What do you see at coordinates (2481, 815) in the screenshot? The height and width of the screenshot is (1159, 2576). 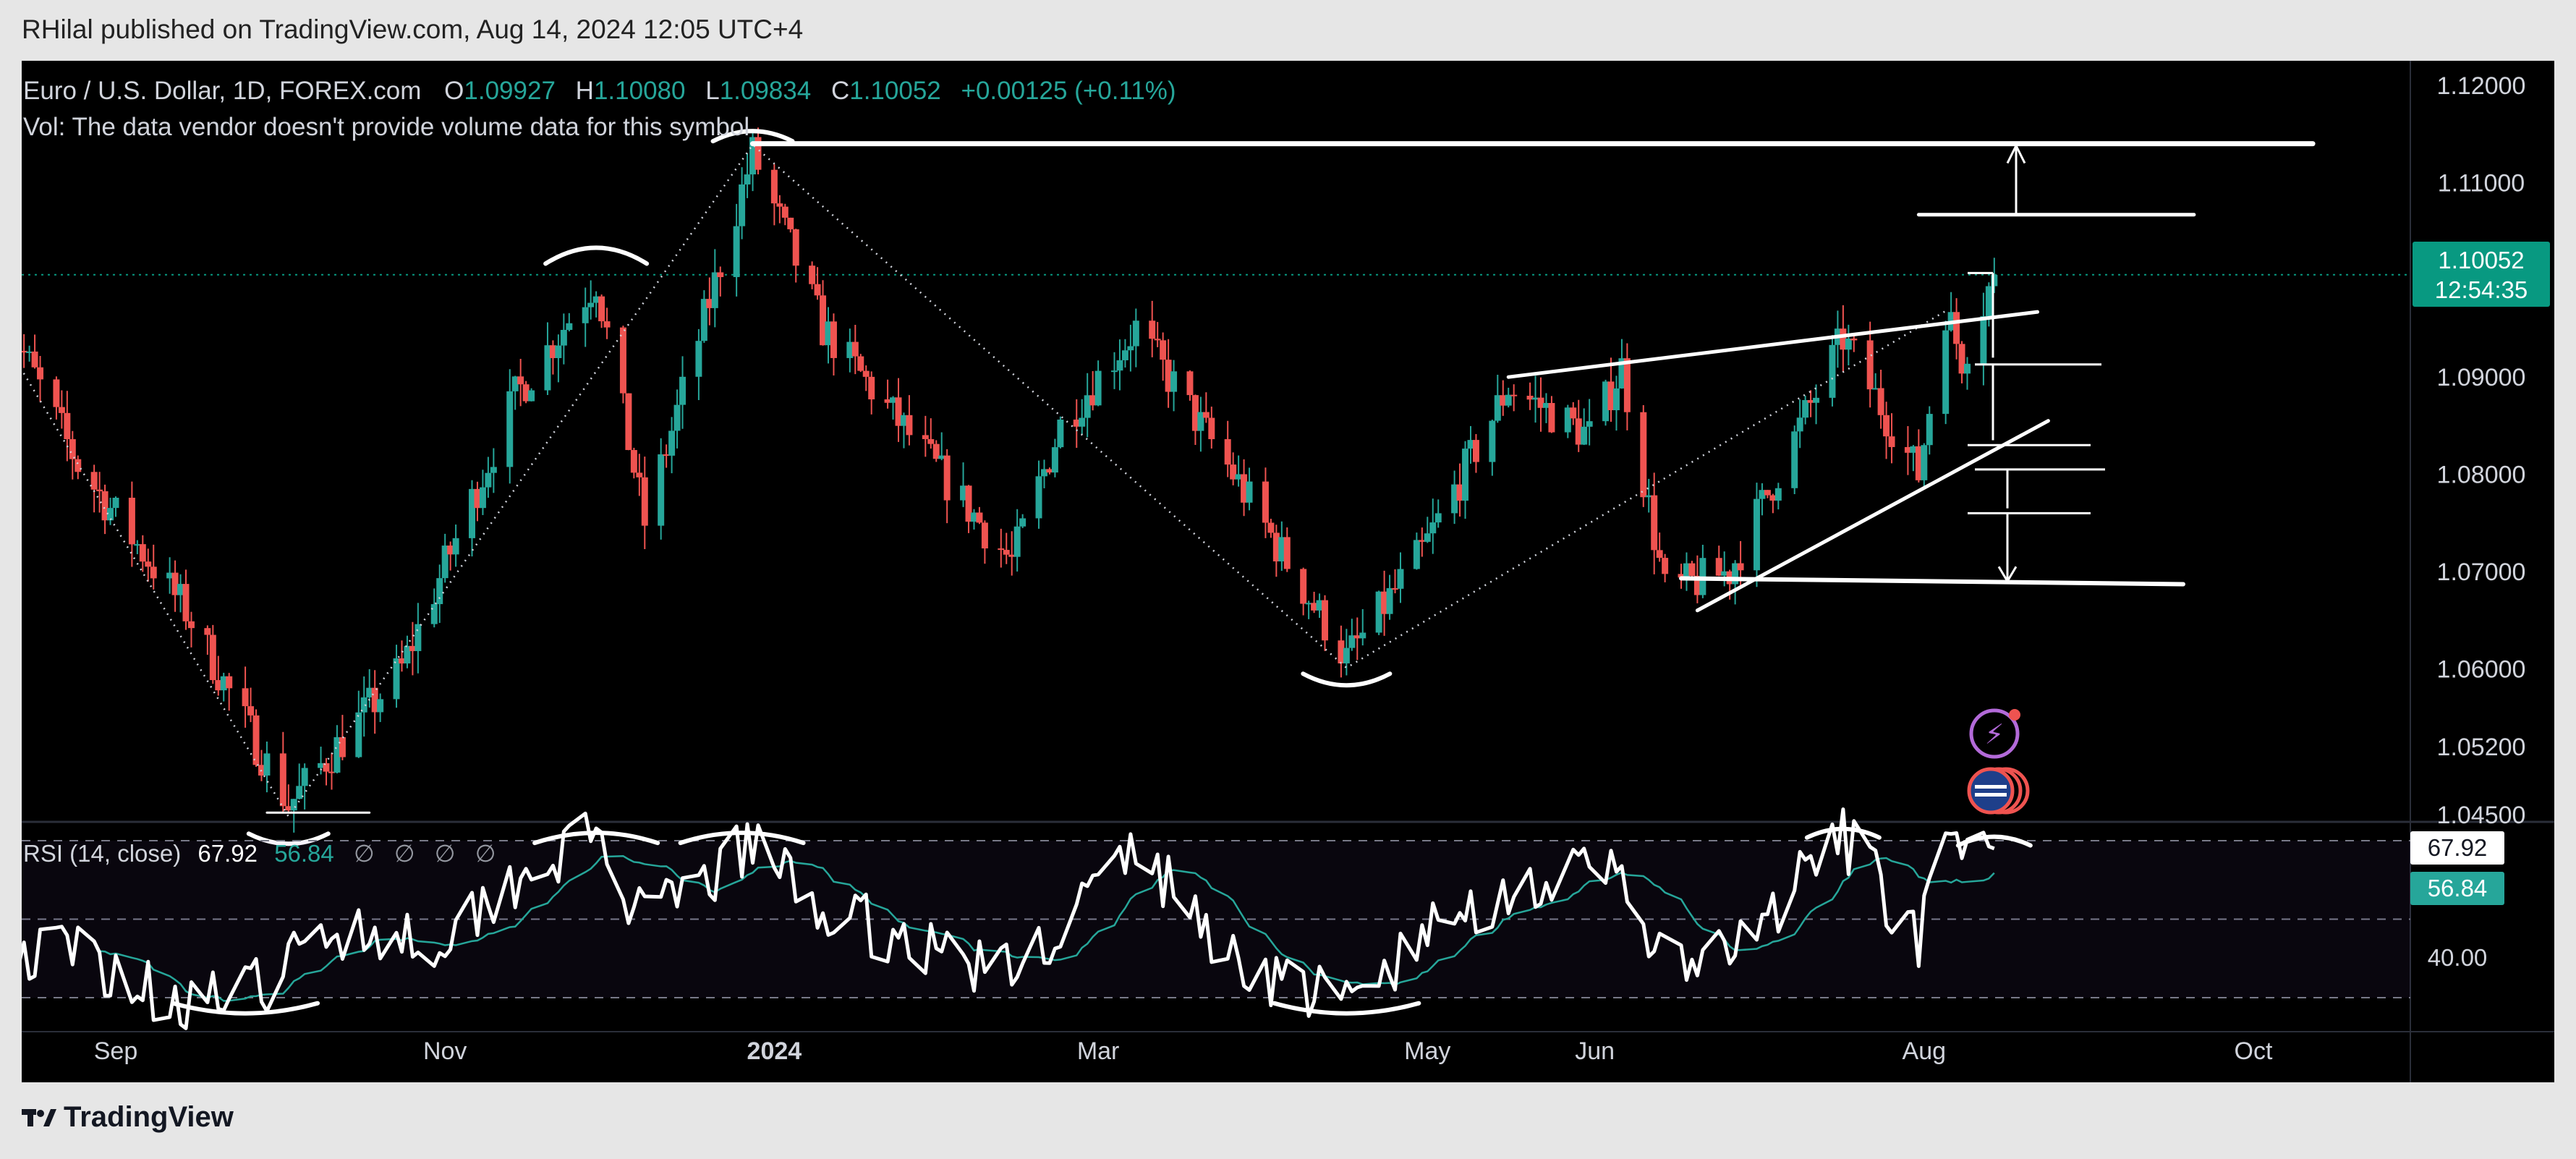 I see `price-tick-label: 1.04500` at bounding box center [2481, 815].